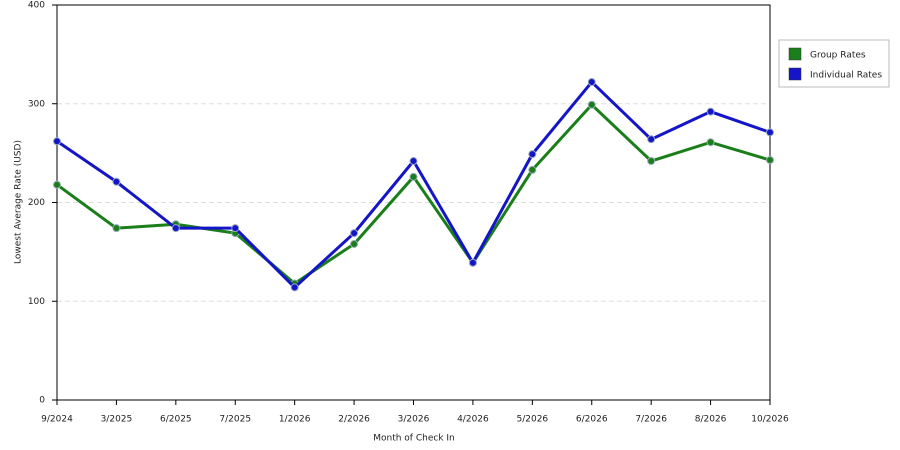  What do you see at coordinates (846, 76) in the screenshot?
I see `legend-label: Individual Rates` at bounding box center [846, 76].